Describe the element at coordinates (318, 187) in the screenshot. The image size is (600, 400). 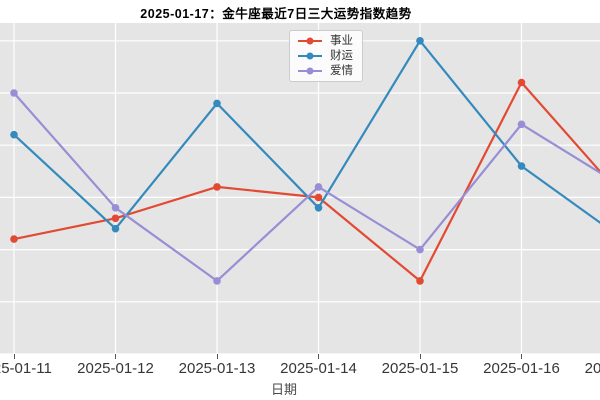
I see `data-point-爱情-2025-01-14` at that location.